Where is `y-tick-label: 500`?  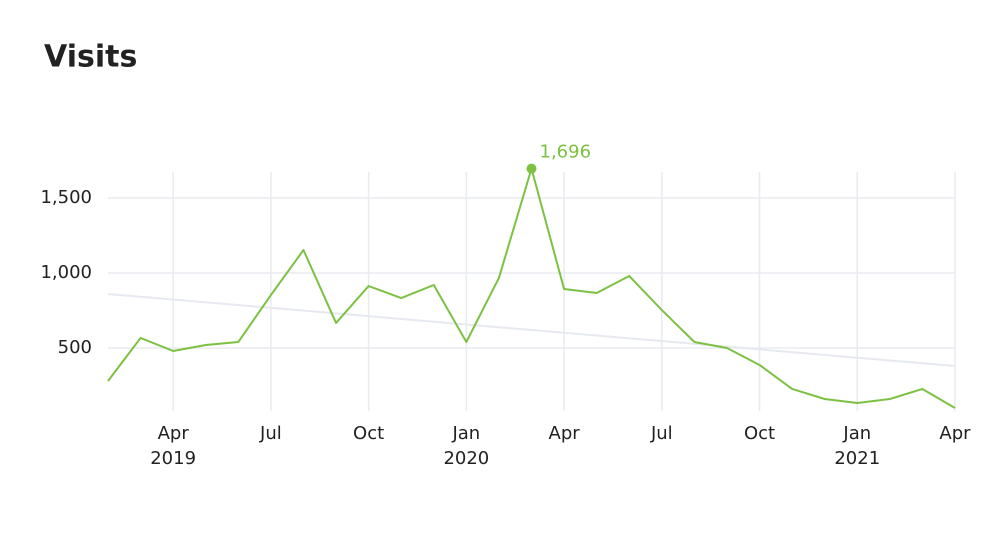
y-tick-label: 500 is located at coordinates (75, 347).